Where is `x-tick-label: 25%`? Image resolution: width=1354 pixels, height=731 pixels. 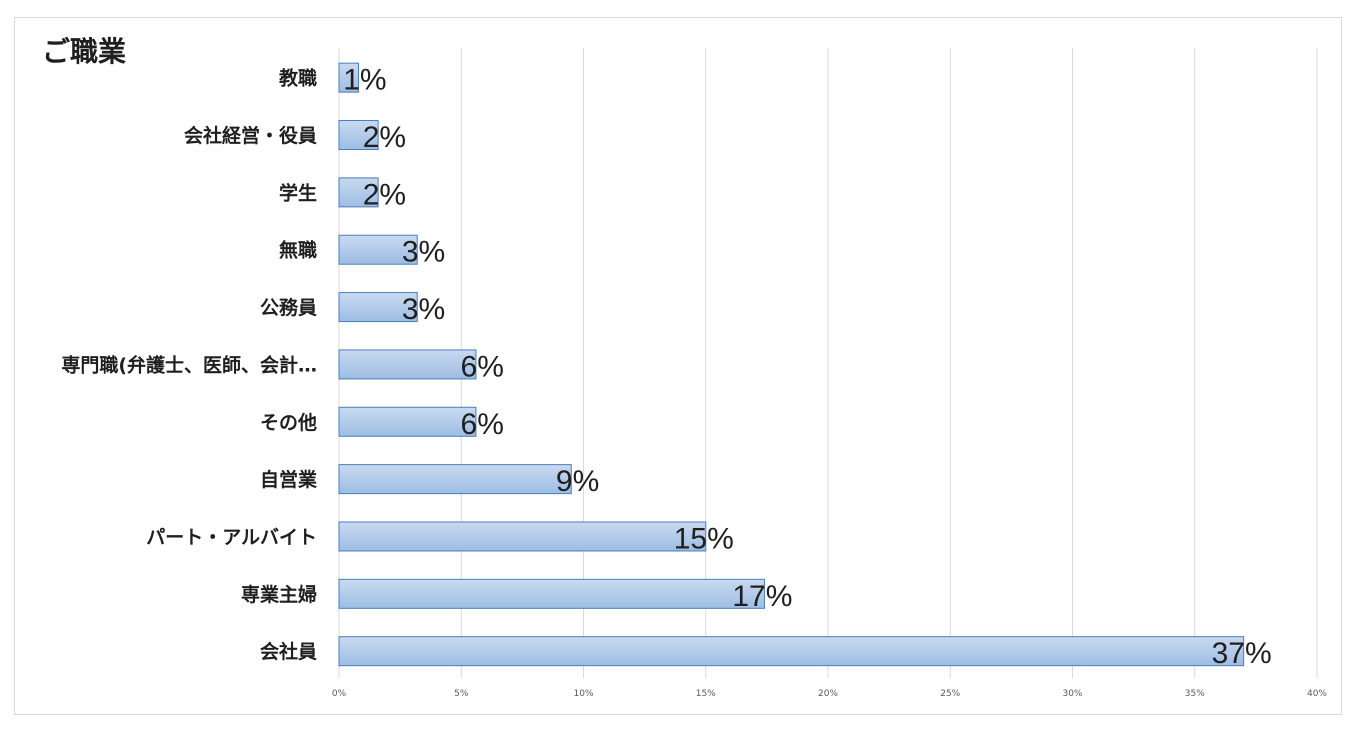 x-tick-label: 25% is located at coordinates (950, 694).